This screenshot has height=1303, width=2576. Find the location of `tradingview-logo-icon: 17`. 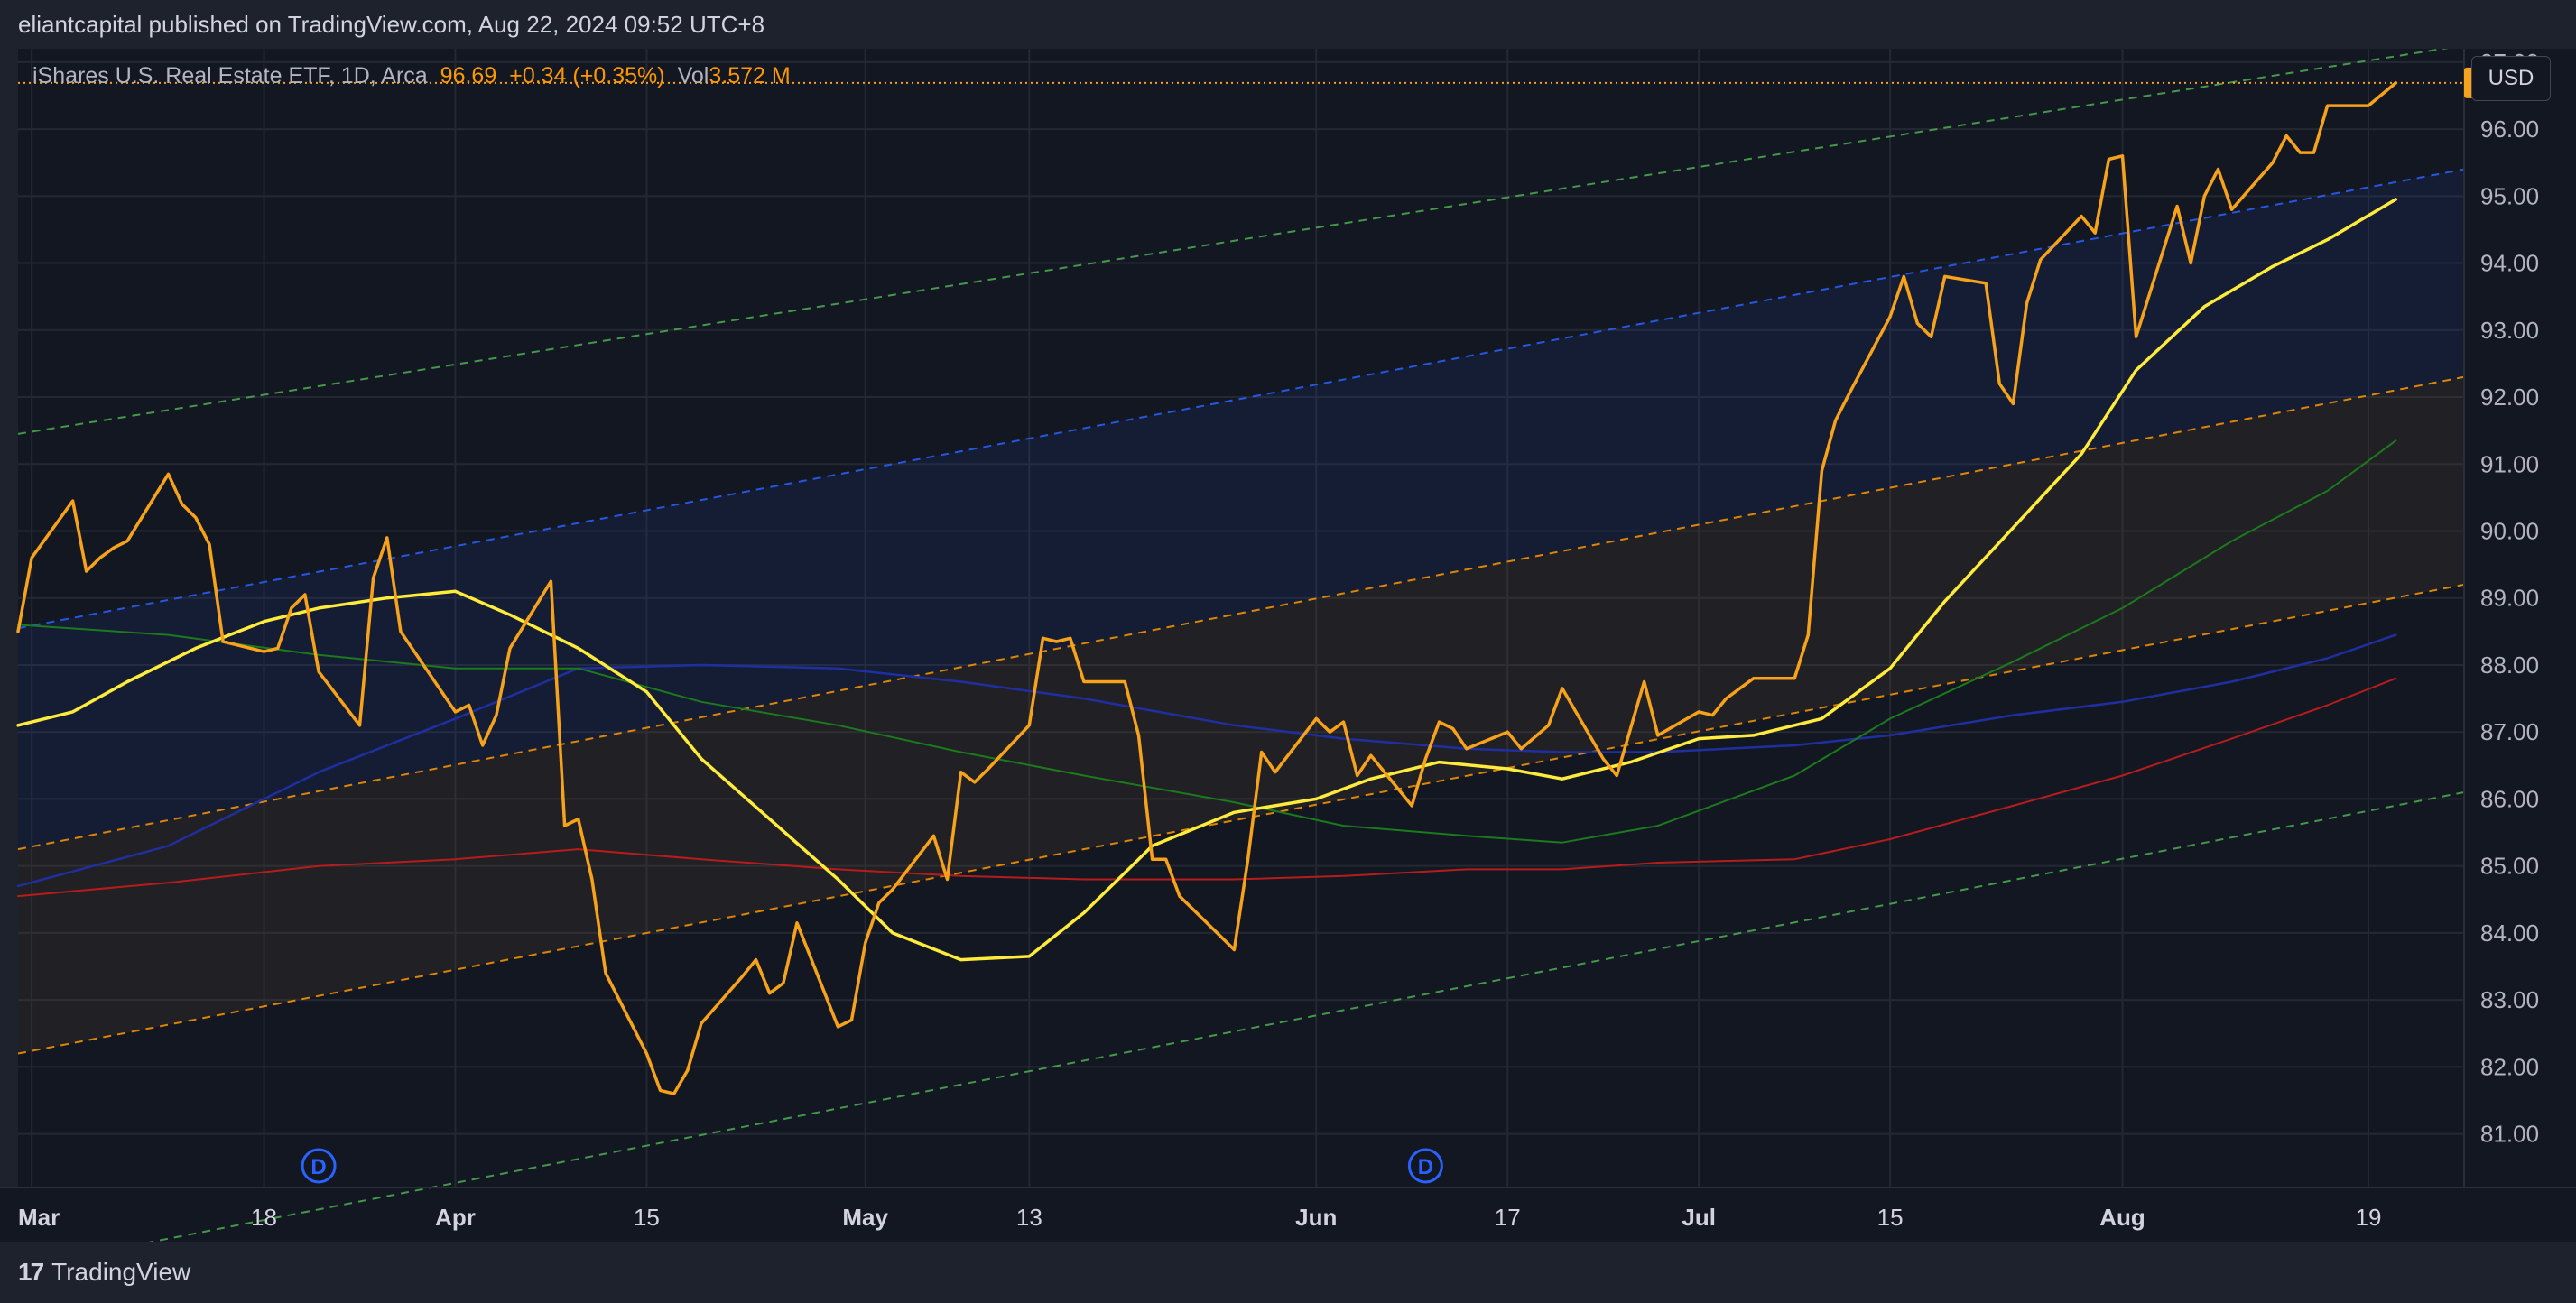

tradingview-logo-icon: 17 is located at coordinates (31, 1272).